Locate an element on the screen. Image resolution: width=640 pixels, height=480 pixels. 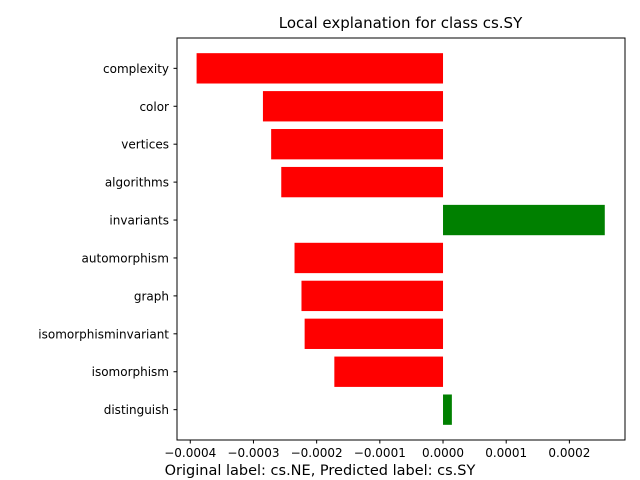
y-tick-label: distinguish is located at coordinates (136, 410).